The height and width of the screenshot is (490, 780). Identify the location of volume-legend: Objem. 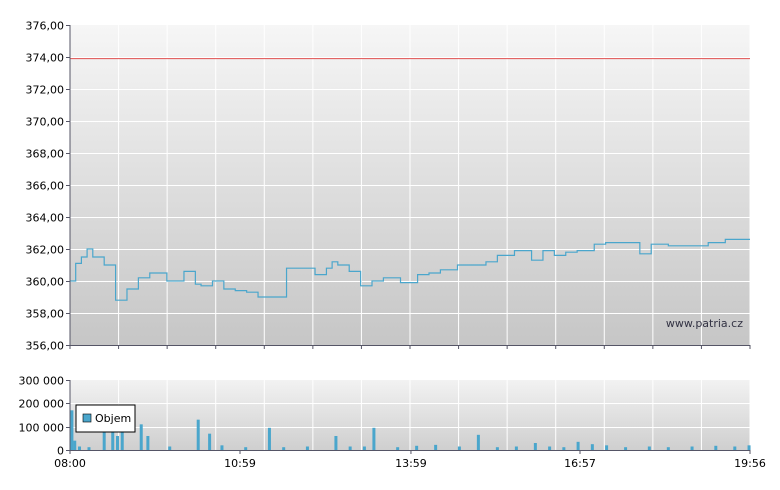
(105, 418).